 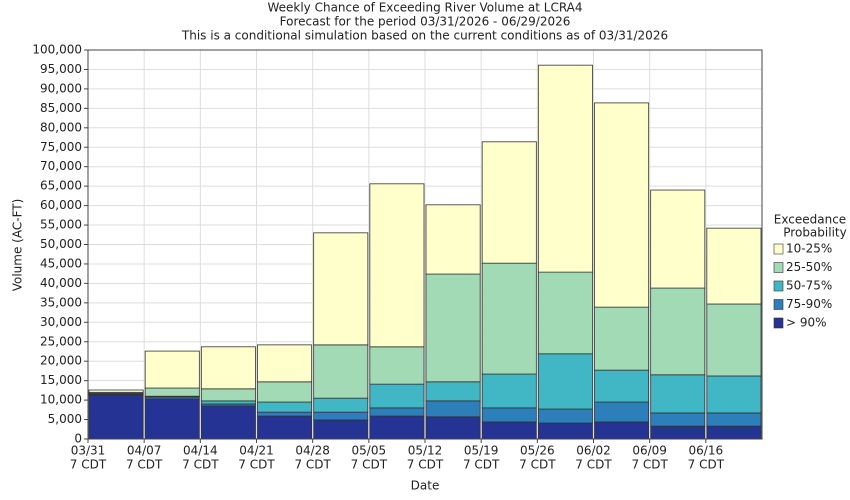 I want to click on y-tick-label: 5,000, so click(x=65, y=419).